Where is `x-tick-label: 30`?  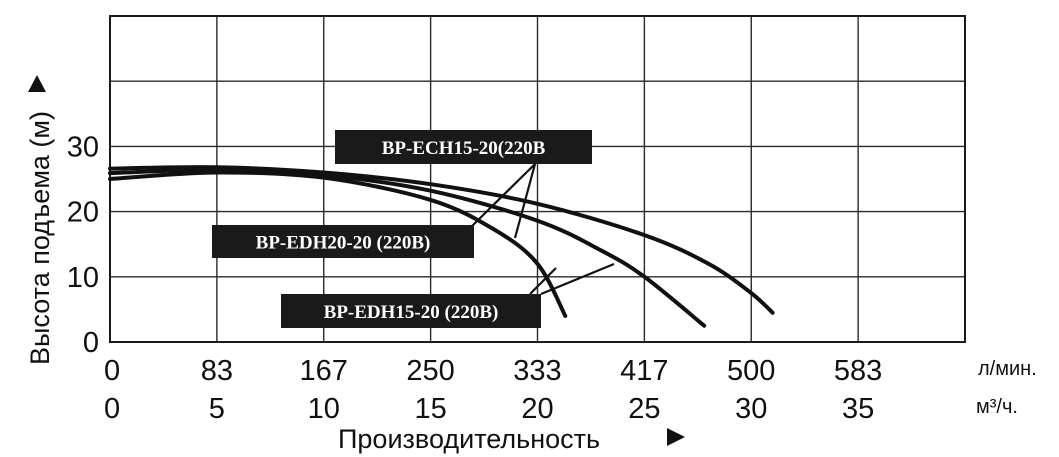
x-tick-label: 30 is located at coordinates (751, 409).